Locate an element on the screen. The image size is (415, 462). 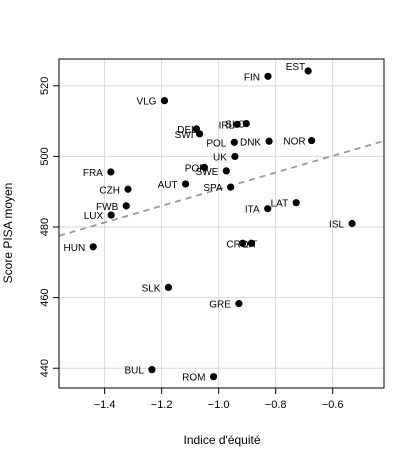
point-swi is located at coordinates (199, 134).